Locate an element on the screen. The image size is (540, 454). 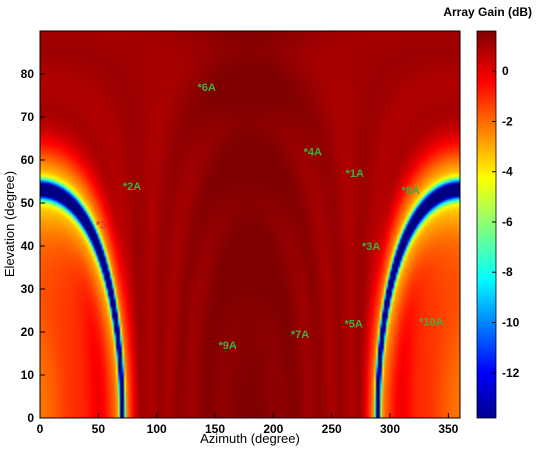
y-tick-label: 60 is located at coordinates (28, 160).